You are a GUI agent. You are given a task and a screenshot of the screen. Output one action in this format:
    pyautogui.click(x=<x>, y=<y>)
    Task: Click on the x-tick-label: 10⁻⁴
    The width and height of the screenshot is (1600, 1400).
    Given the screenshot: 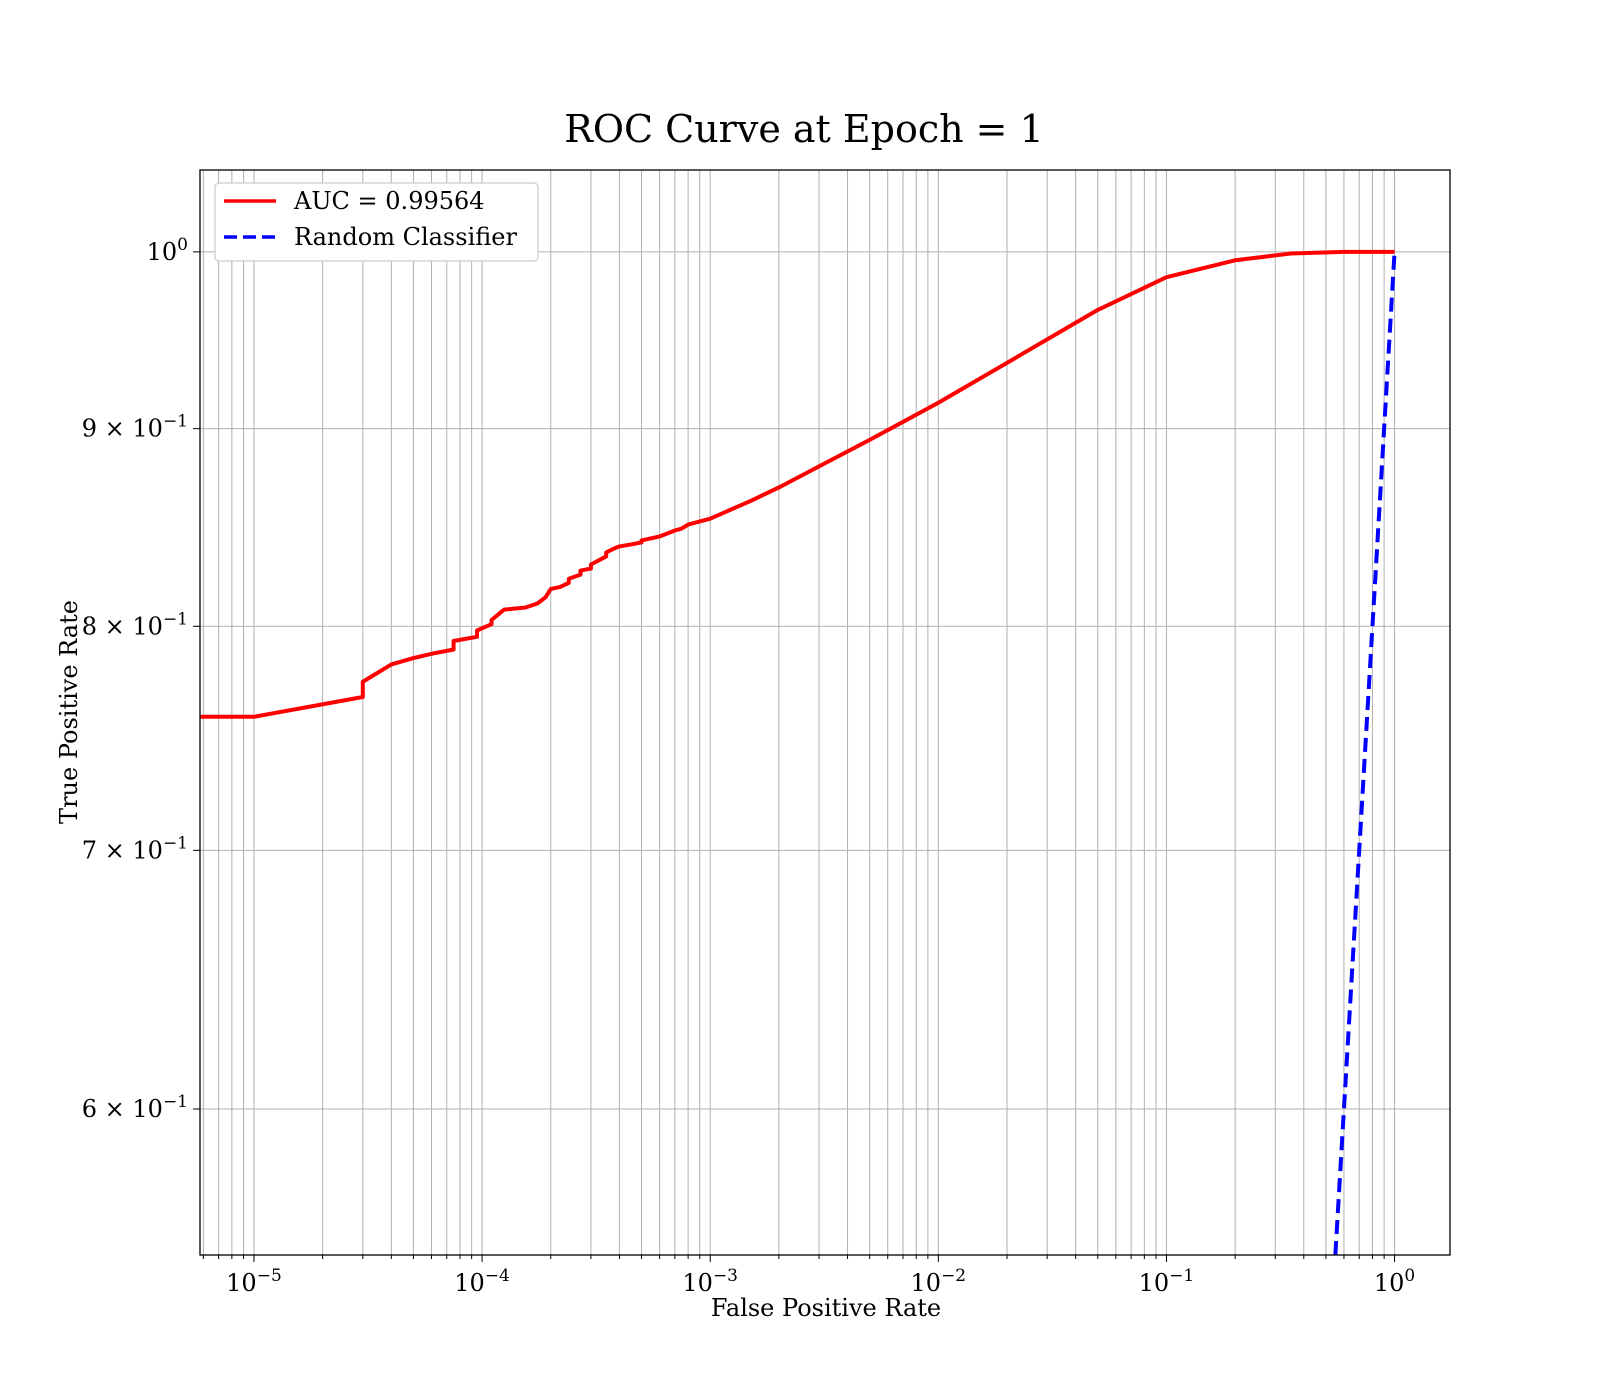 What is the action you would take?
    pyautogui.click(x=482, y=1281)
    